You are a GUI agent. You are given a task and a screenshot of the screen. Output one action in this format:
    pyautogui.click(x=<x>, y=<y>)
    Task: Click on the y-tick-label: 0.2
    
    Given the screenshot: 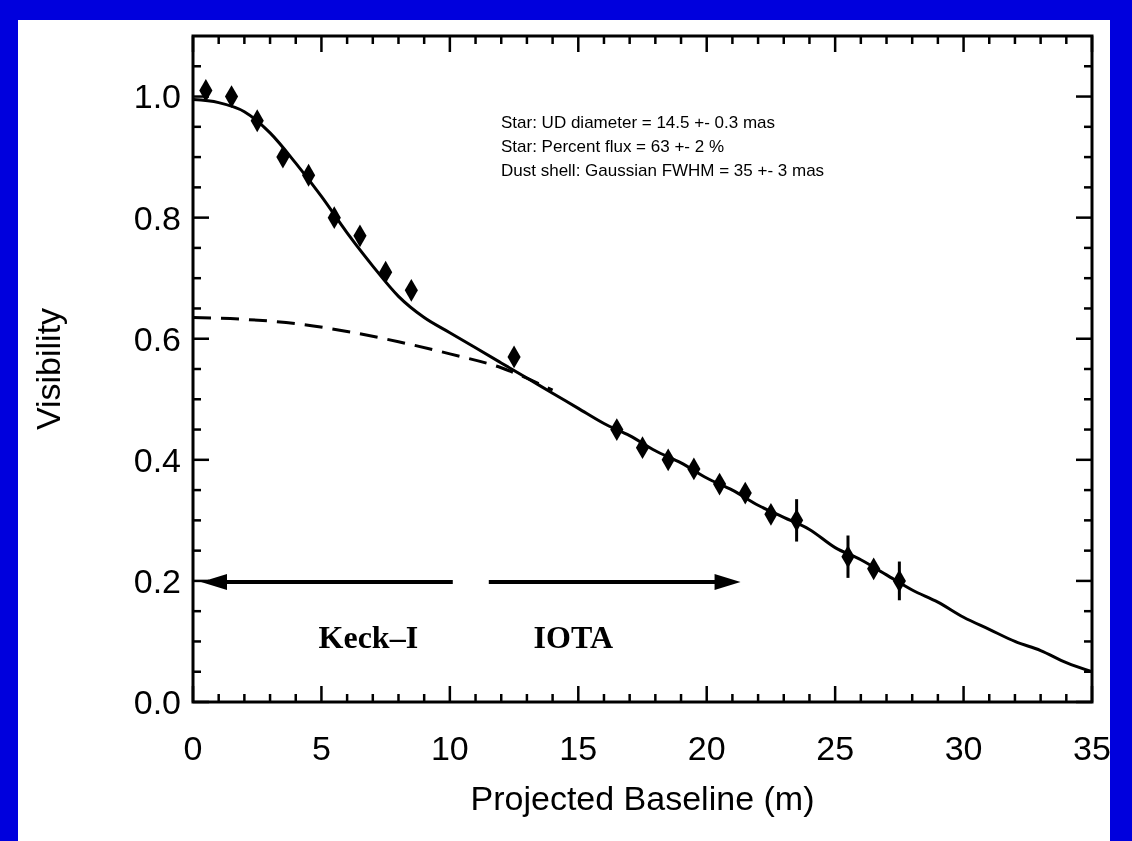 What is the action you would take?
    pyautogui.click(x=157, y=580)
    